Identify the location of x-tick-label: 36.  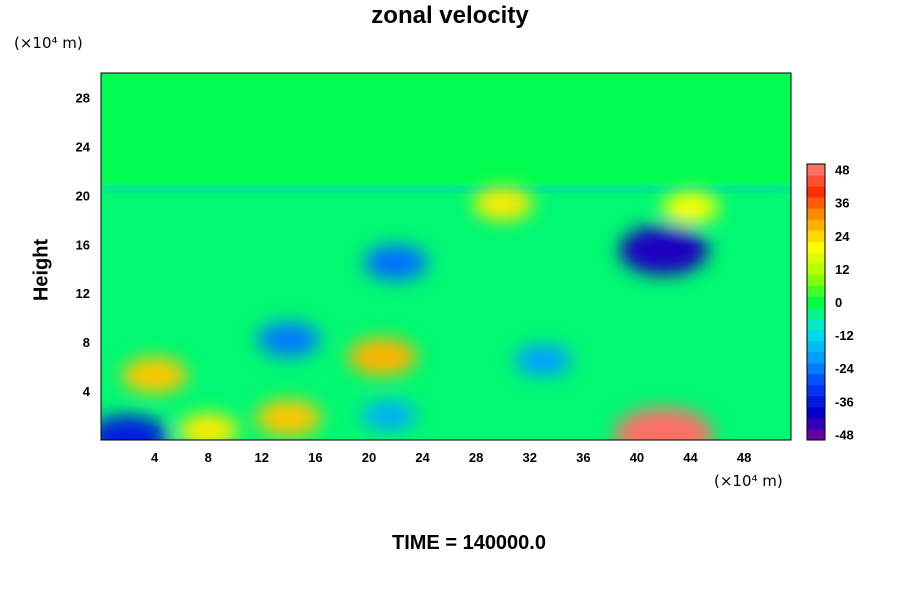
(583, 457).